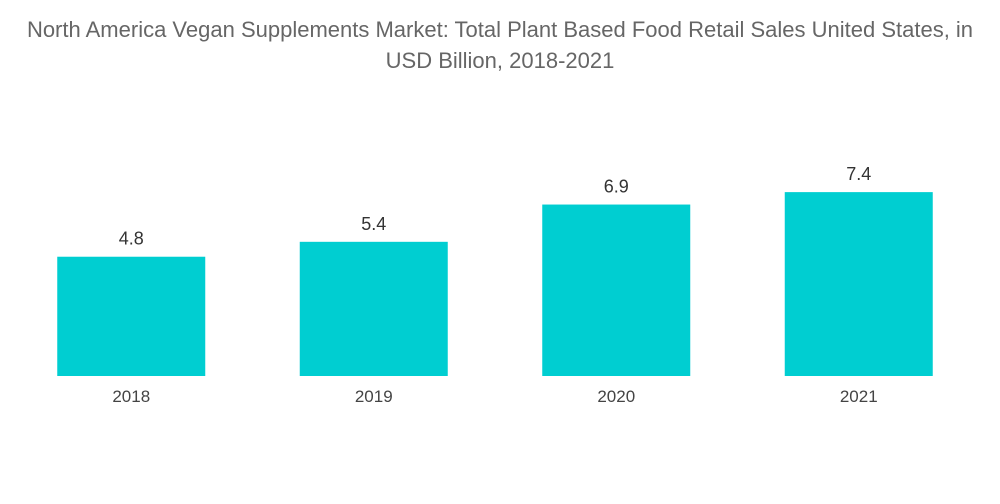 The image size is (1000, 504). I want to click on data-label-2021: 7.4, so click(858, 174).